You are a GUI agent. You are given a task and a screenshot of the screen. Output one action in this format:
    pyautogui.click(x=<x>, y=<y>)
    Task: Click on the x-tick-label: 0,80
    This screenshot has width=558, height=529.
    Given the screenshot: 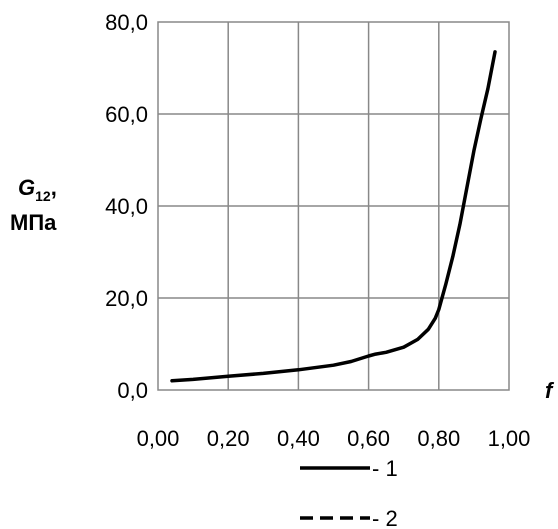 What is the action you would take?
    pyautogui.click(x=438, y=438)
    